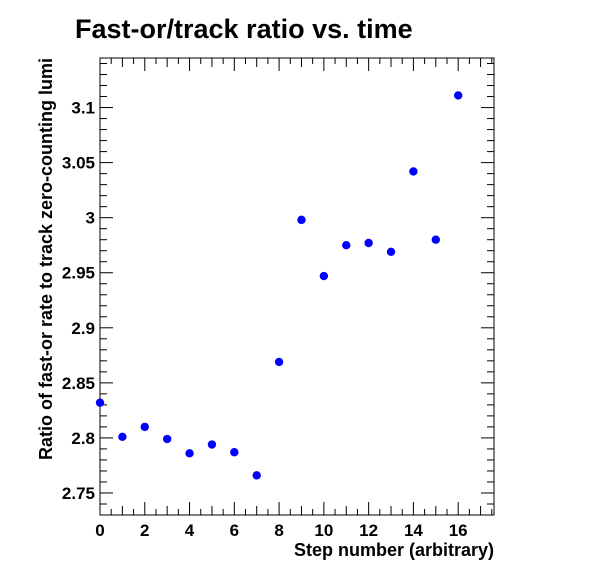 This screenshot has width=596, height=572. I want to click on x-tick-label: 12, so click(368, 530).